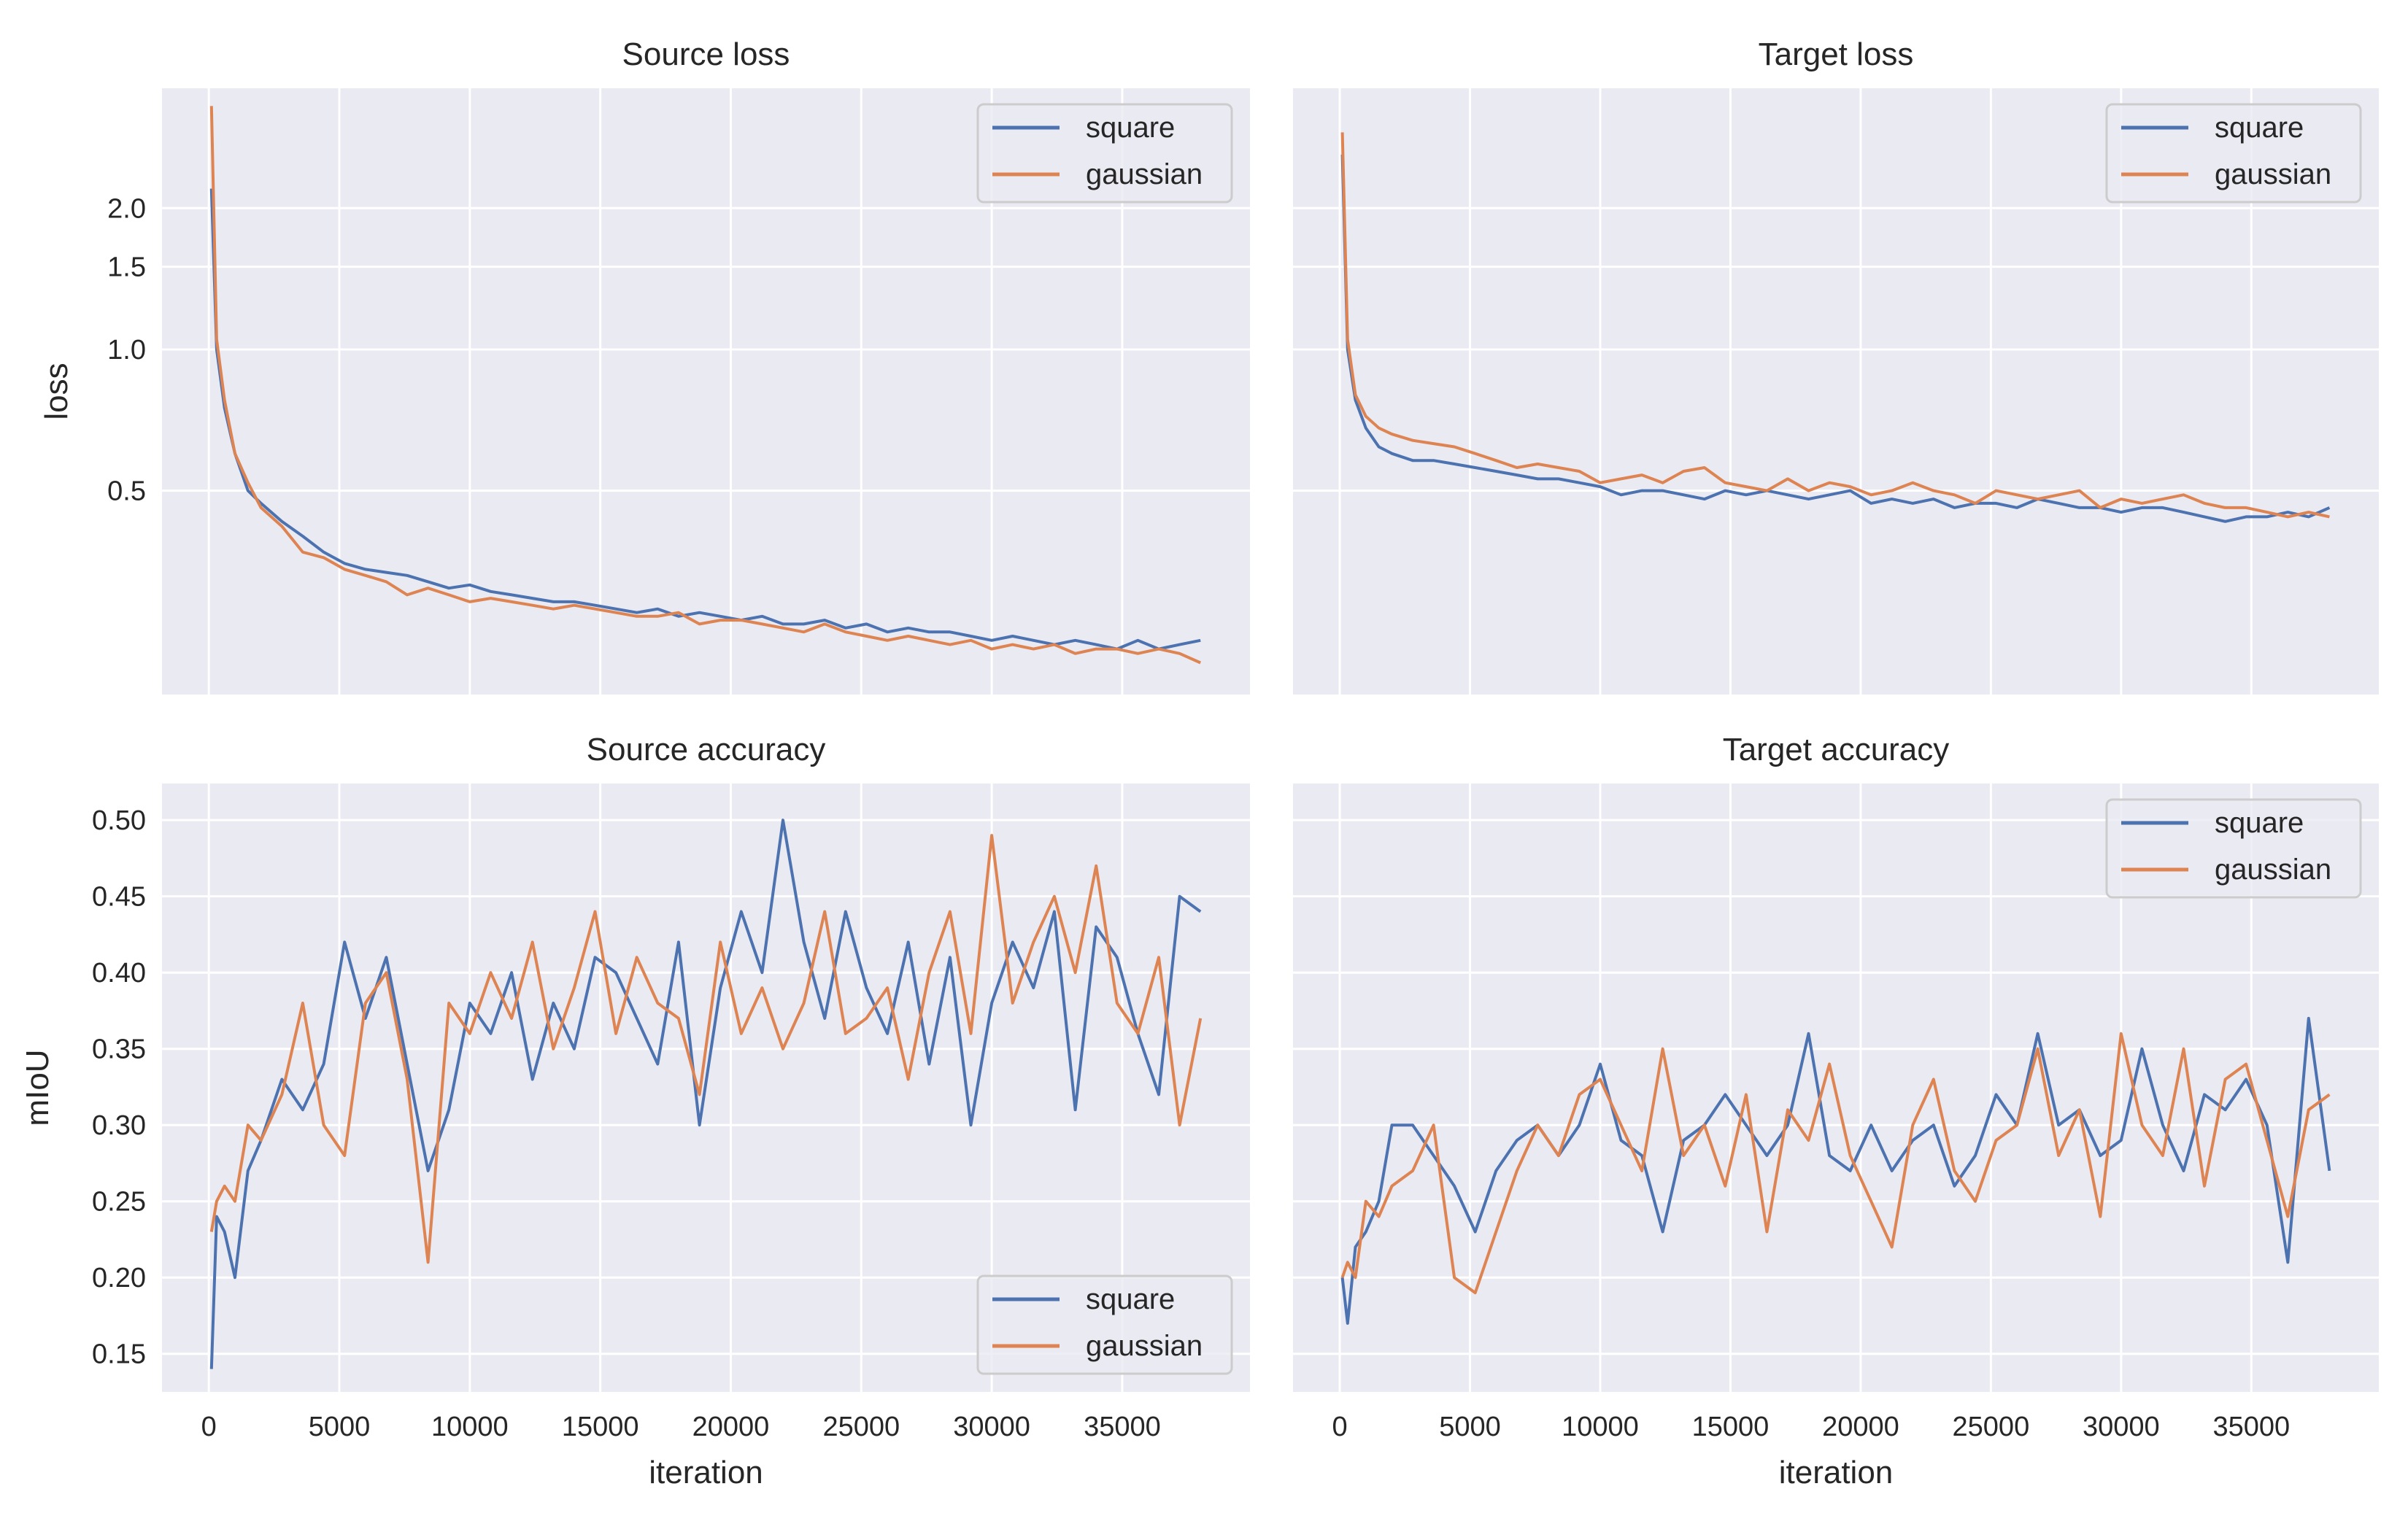 This screenshot has width=2408, height=1532. Describe the element at coordinates (119, 1355) in the screenshot. I see `y-tick-label: 0.15` at that location.